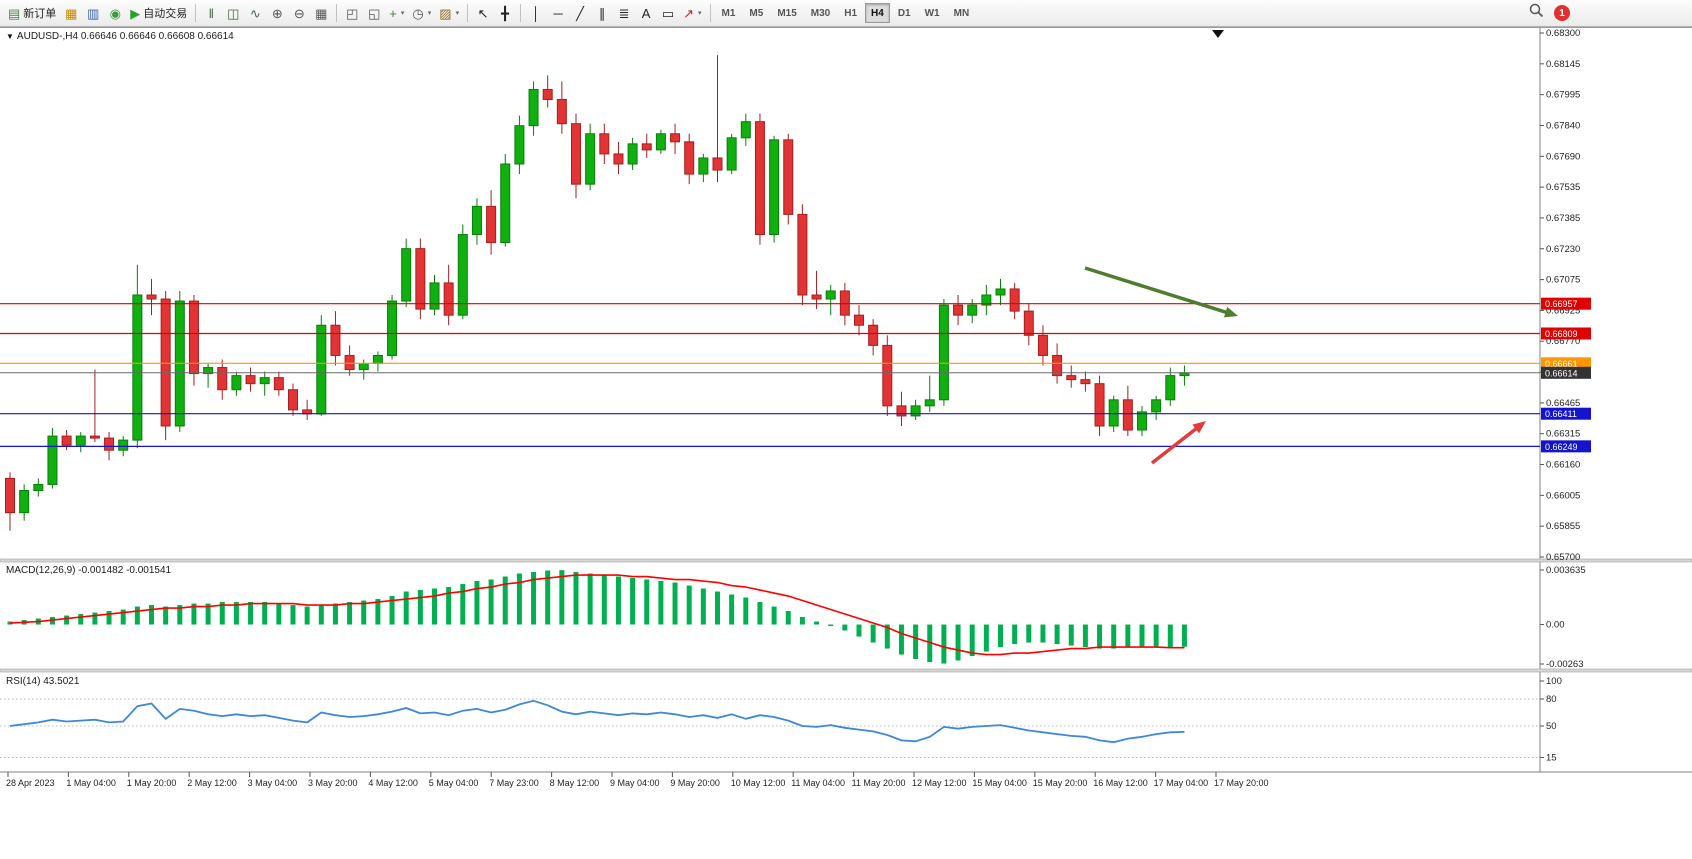 This screenshot has height=859, width=1692. I want to click on time-axis-label: 5 May 04:00, so click(454, 783).